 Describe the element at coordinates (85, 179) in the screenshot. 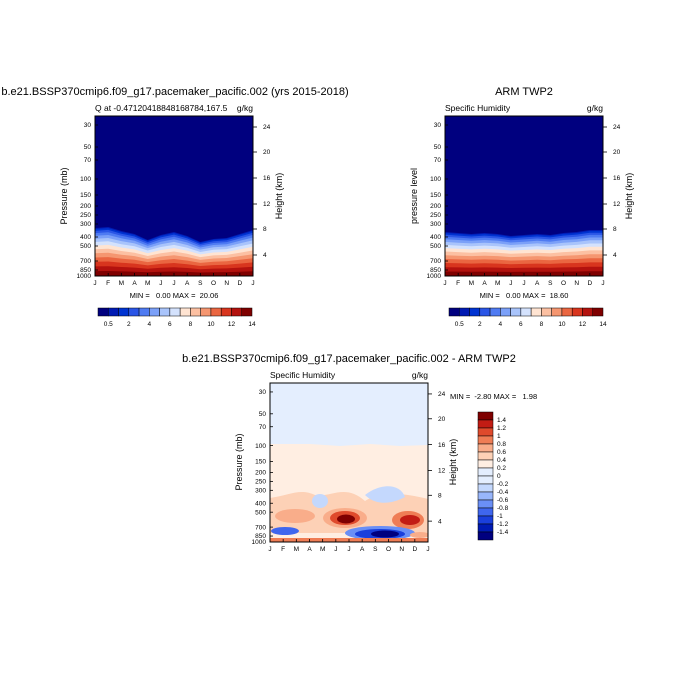

I see `y-tick-label: 100` at that location.